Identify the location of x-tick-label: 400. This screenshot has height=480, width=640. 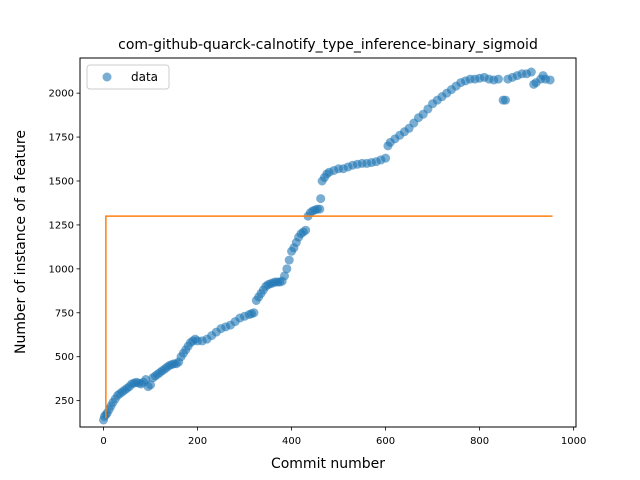
(291, 441).